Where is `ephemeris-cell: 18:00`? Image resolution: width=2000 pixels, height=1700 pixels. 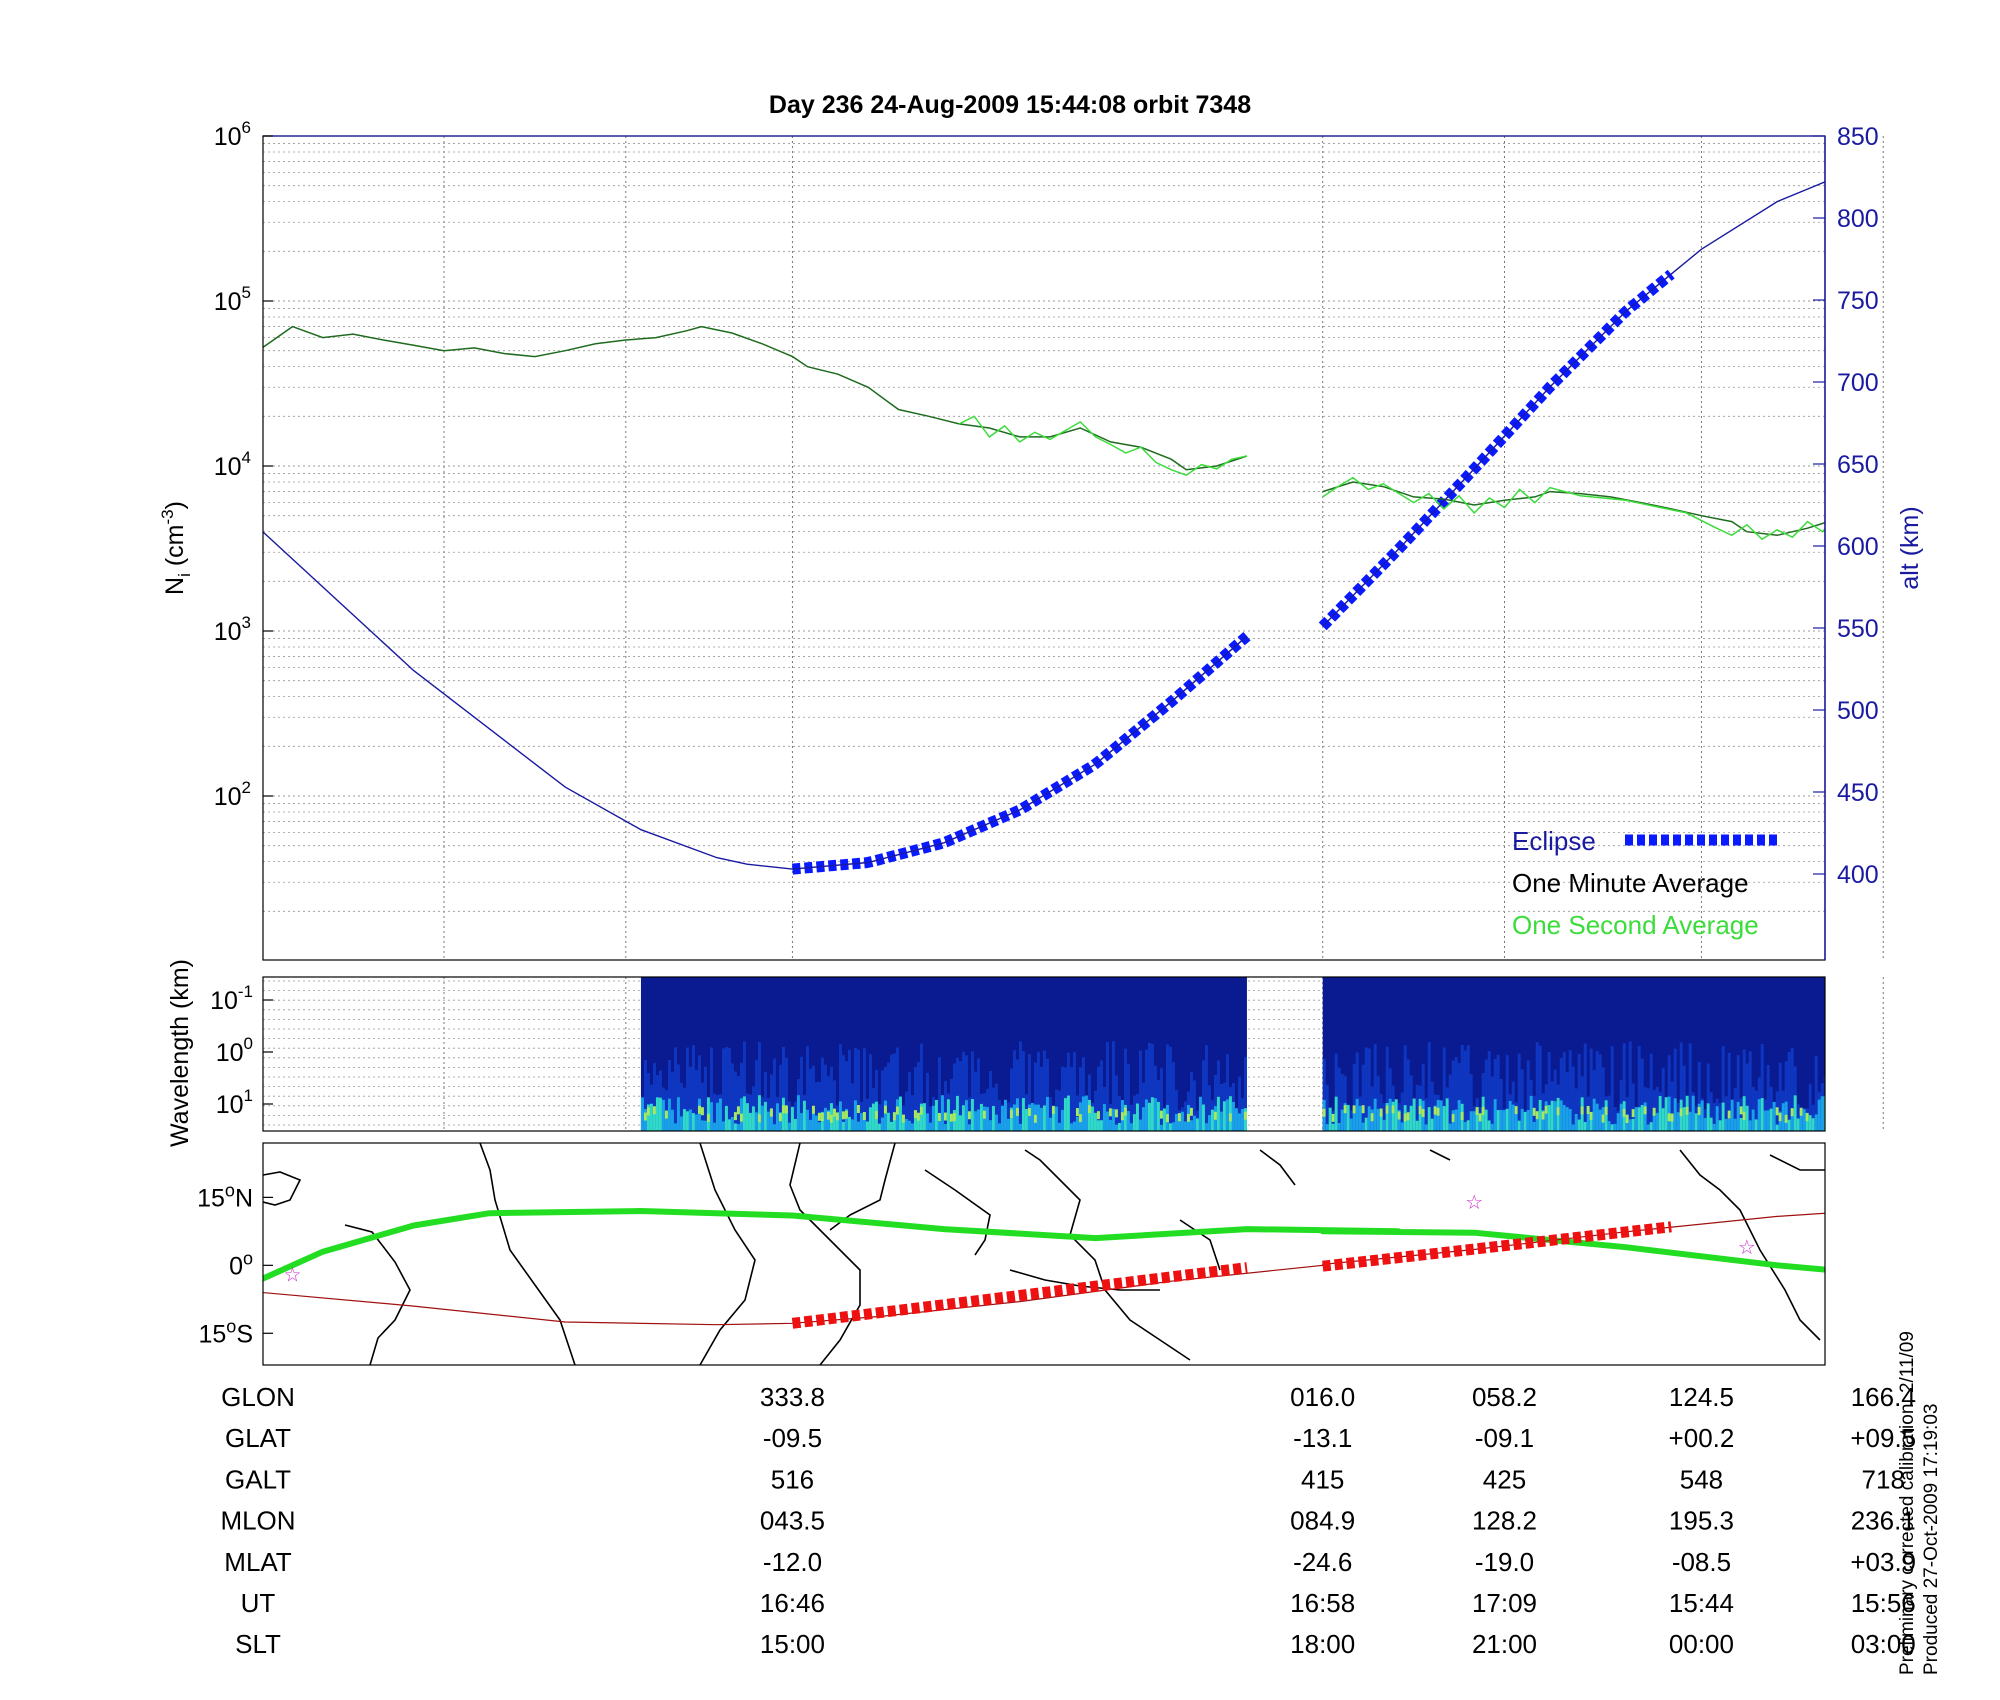 ephemeris-cell: 18:00 is located at coordinates (1322, 1644).